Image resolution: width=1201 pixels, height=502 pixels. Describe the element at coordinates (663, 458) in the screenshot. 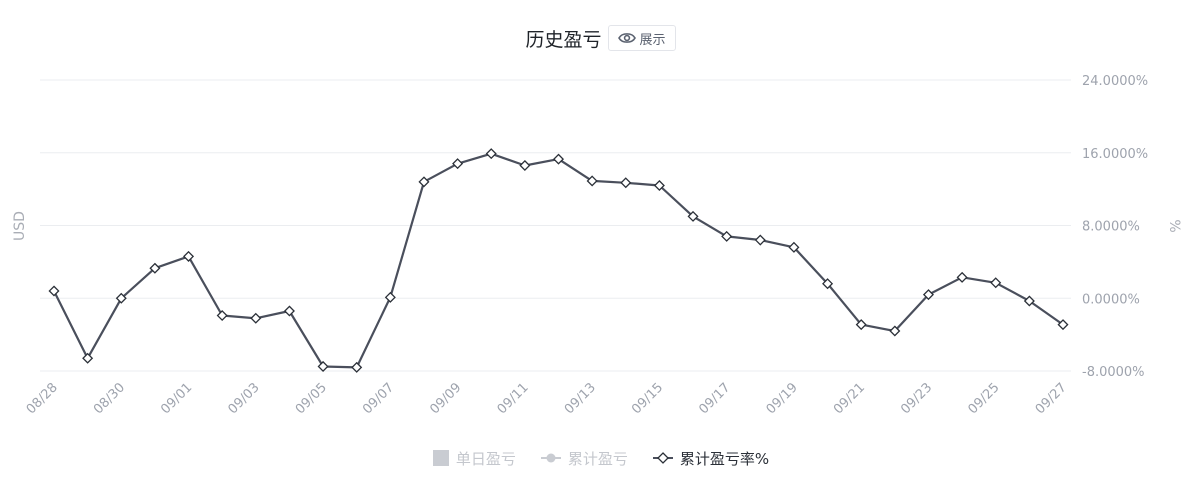

I see `line-diamond-swatch-icon` at that location.